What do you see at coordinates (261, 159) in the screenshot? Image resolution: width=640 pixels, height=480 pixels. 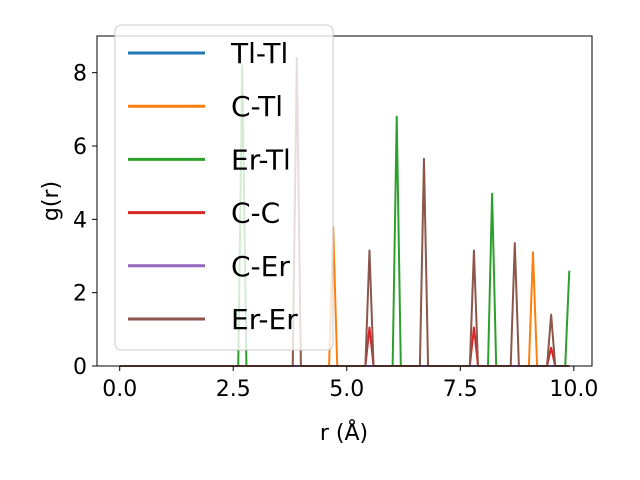 I see `legend-label-er-tl: Er-Tl` at bounding box center [261, 159].